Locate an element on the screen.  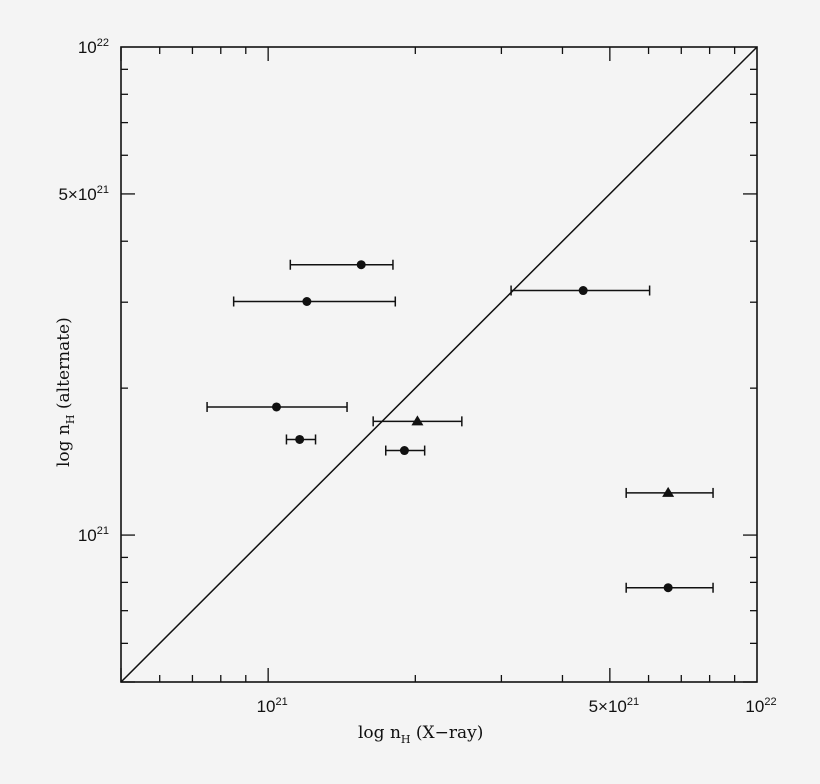
x-axis-title: log nH (X−ray) is located at coordinates (420, 734).